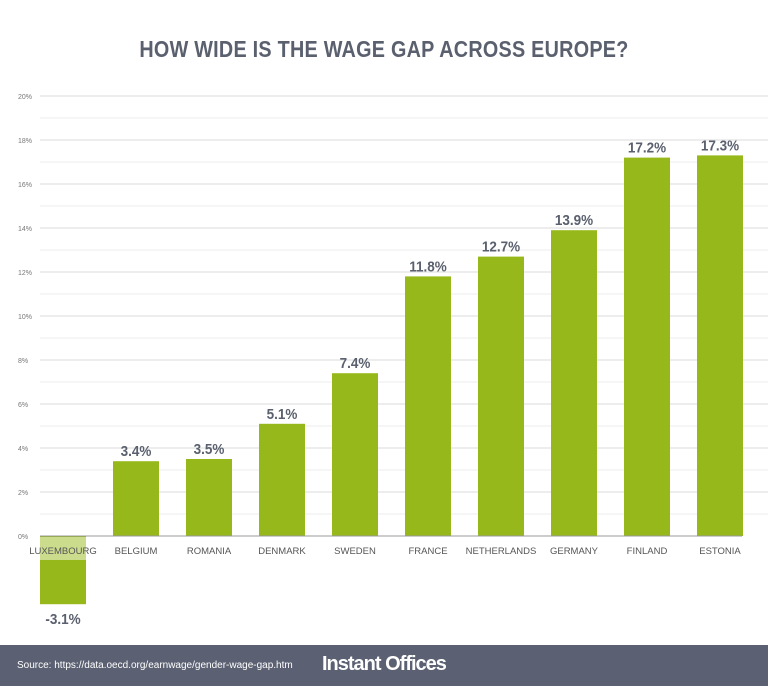  What do you see at coordinates (23, 361) in the screenshot?
I see `y-tick-label: 8%` at bounding box center [23, 361].